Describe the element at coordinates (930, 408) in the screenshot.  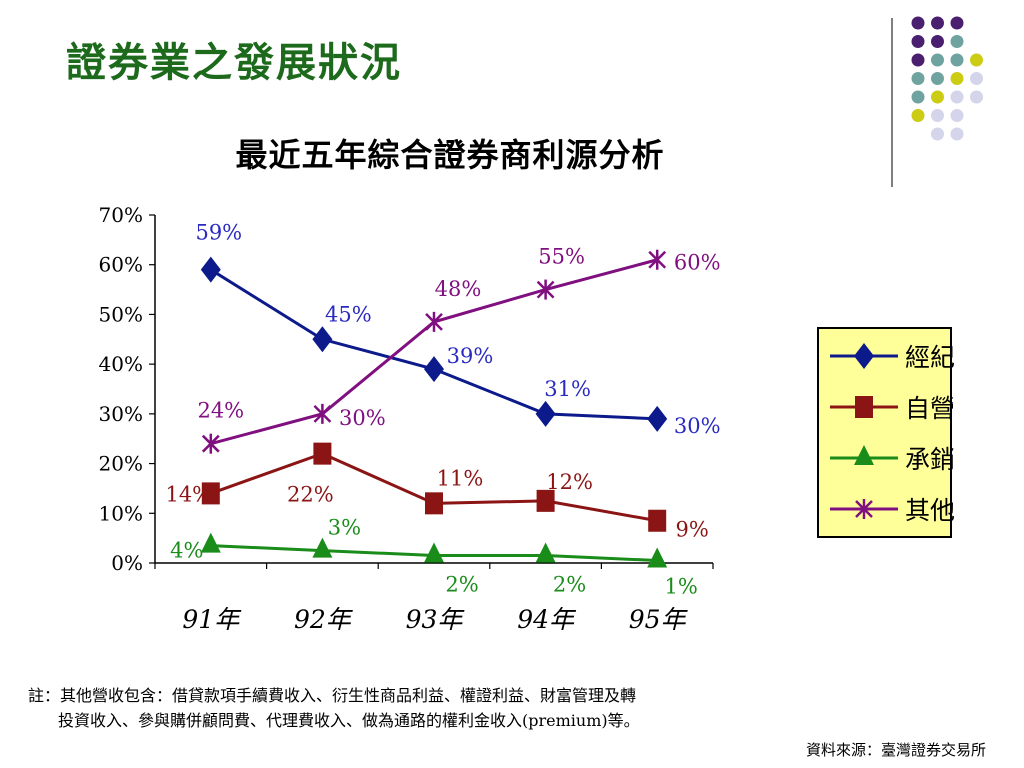
I see `legend-label: 自營` at that location.